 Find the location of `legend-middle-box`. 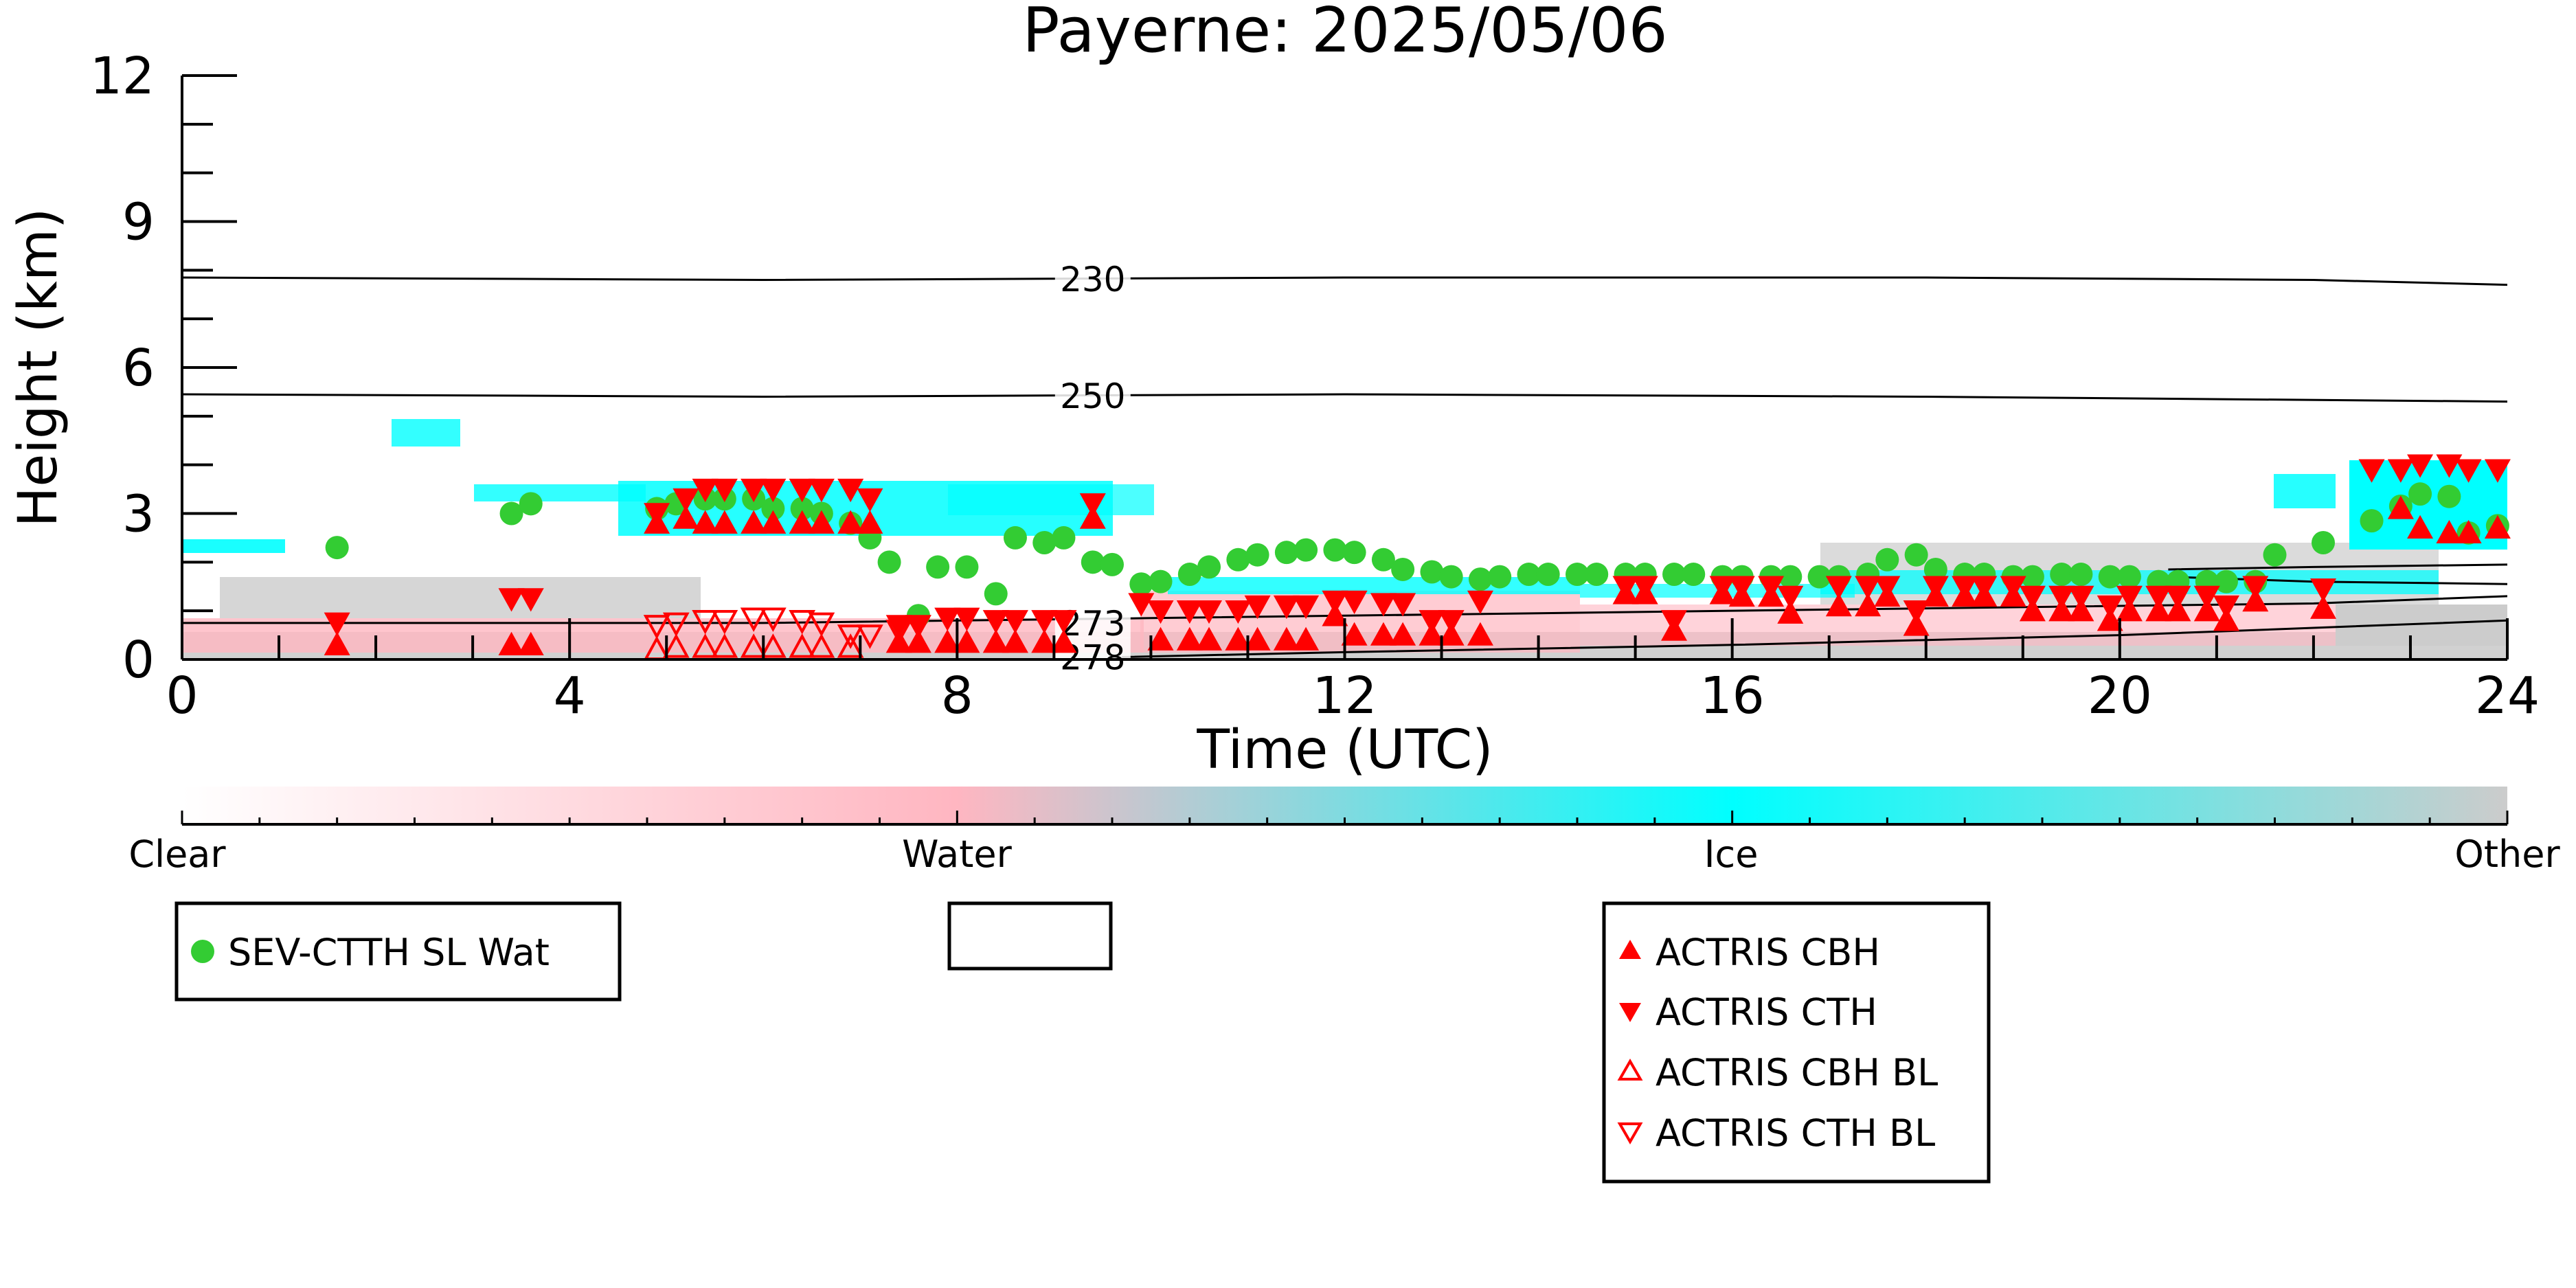

legend-middle-box is located at coordinates (1030, 936).